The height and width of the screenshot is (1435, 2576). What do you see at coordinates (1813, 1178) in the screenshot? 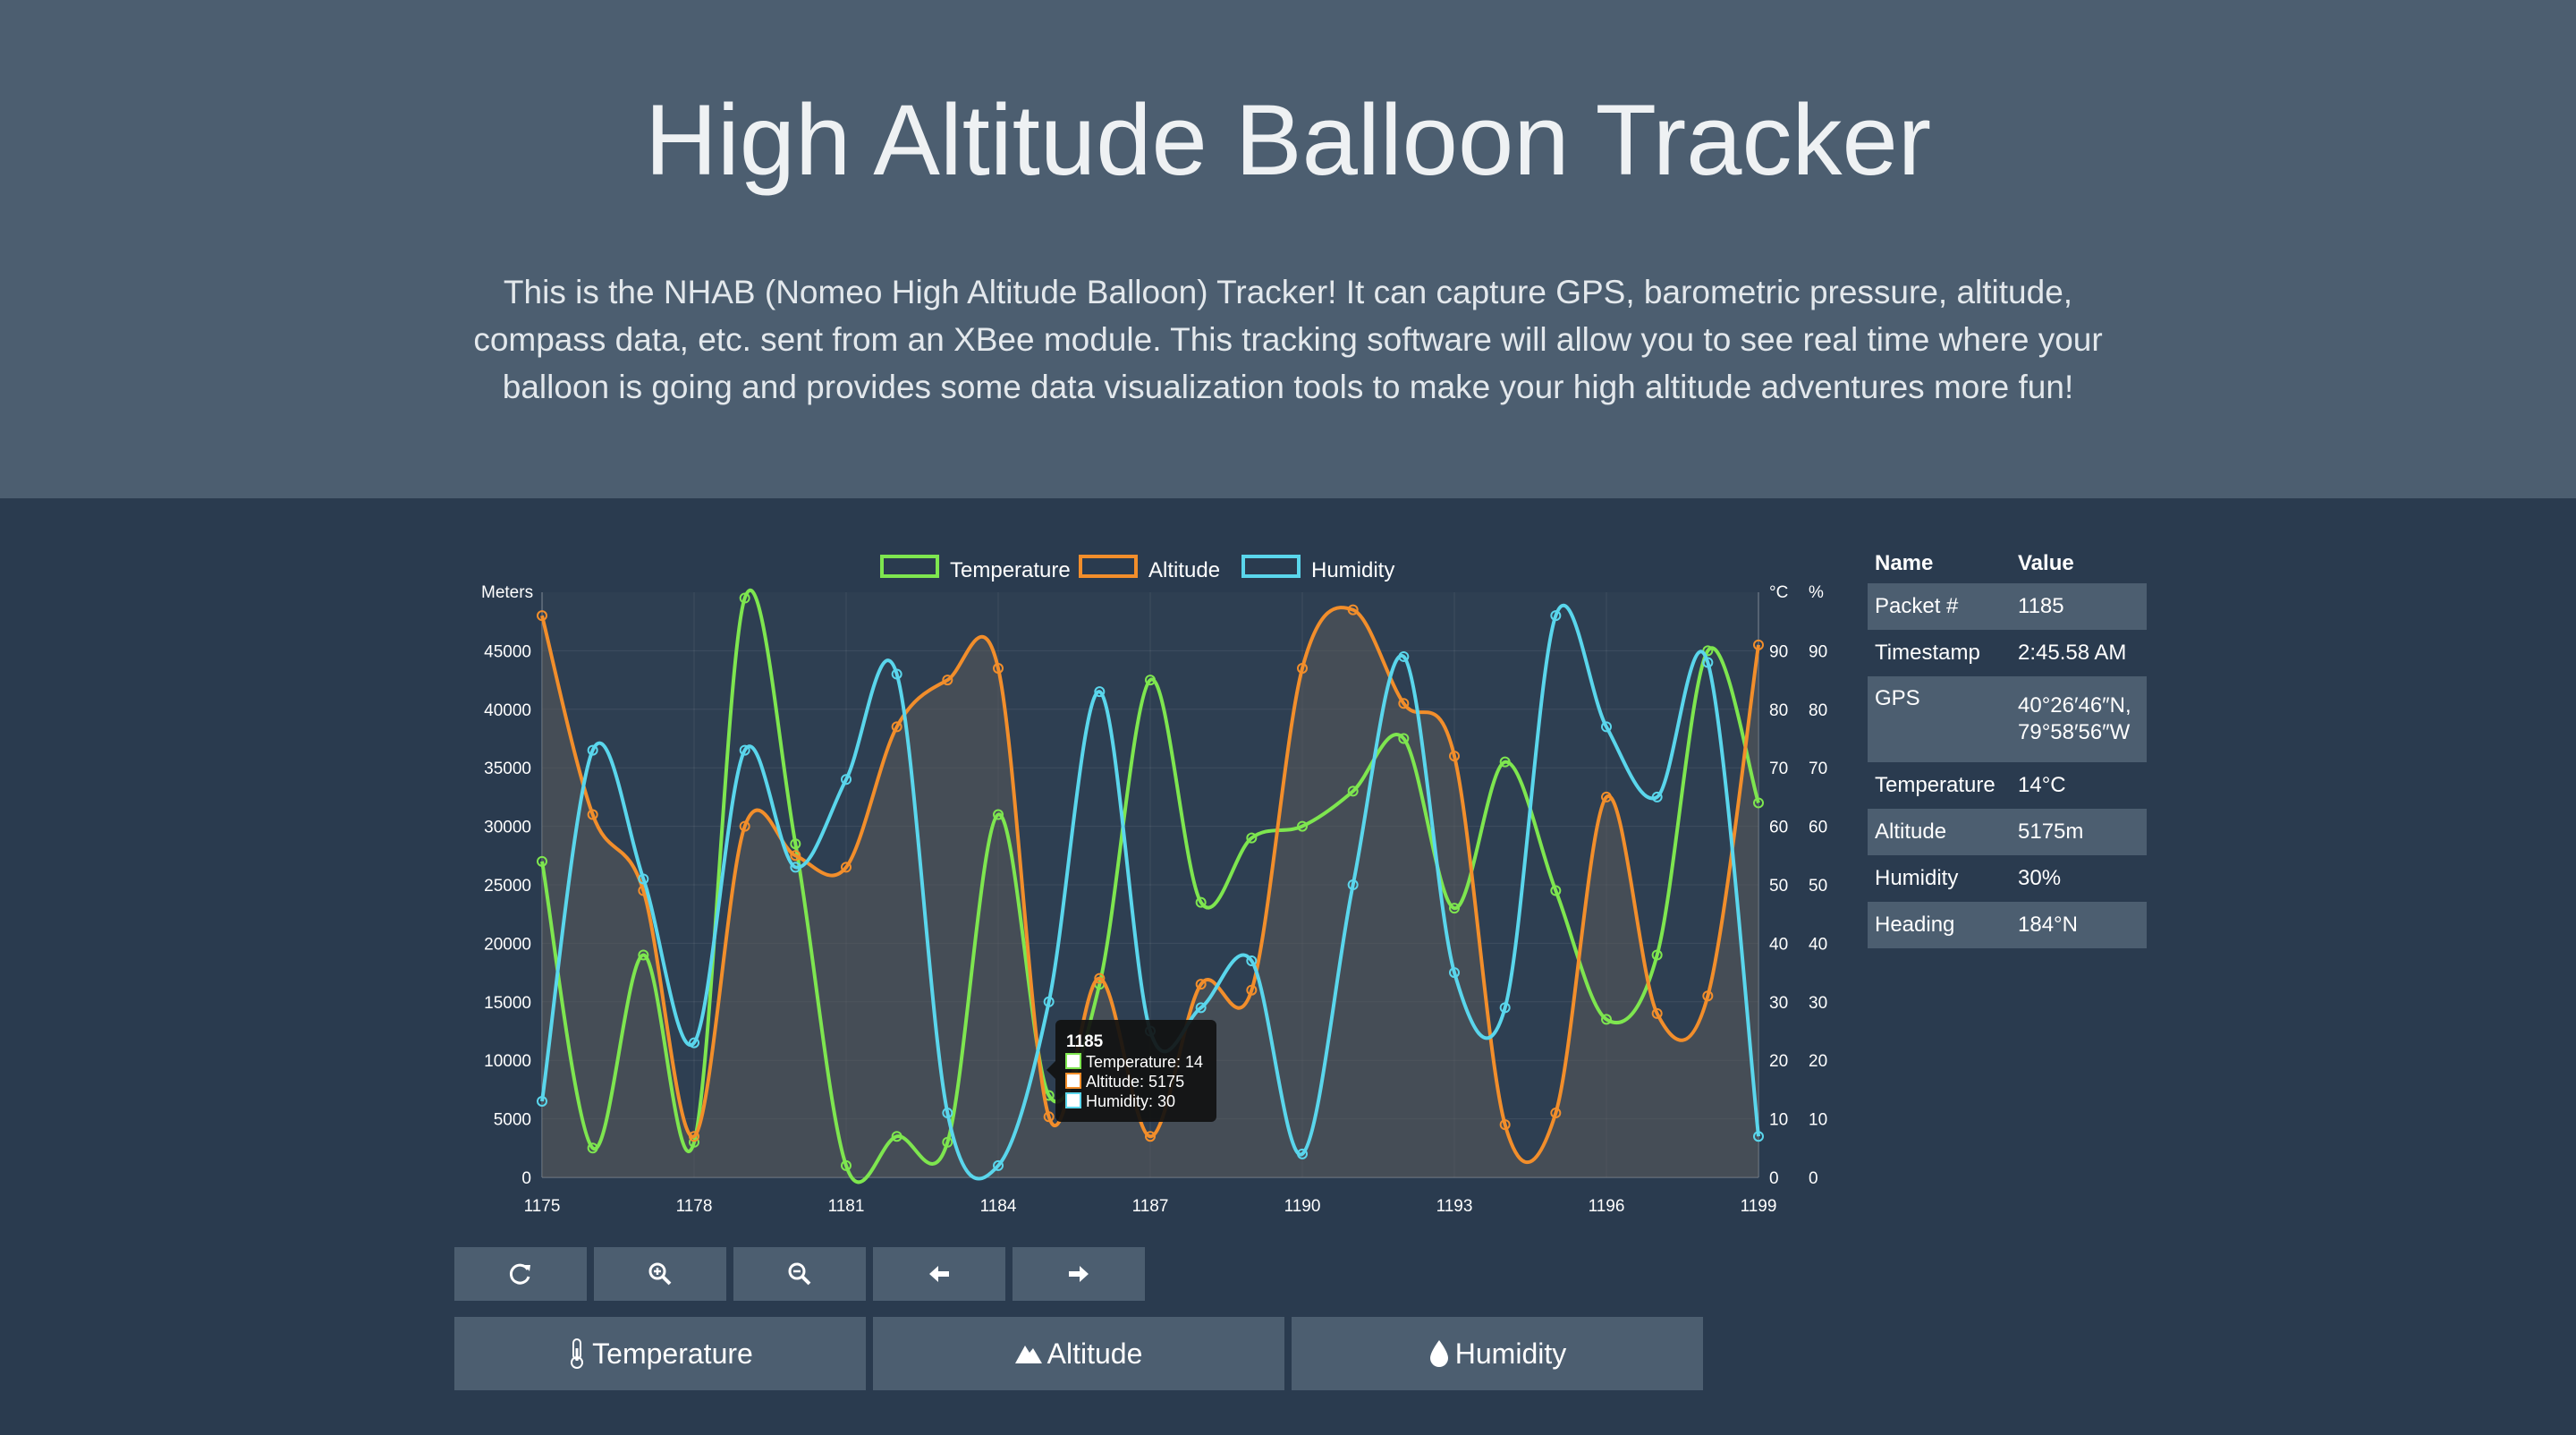
I see `y-right-humidity-tick-0: 0` at bounding box center [1813, 1178].